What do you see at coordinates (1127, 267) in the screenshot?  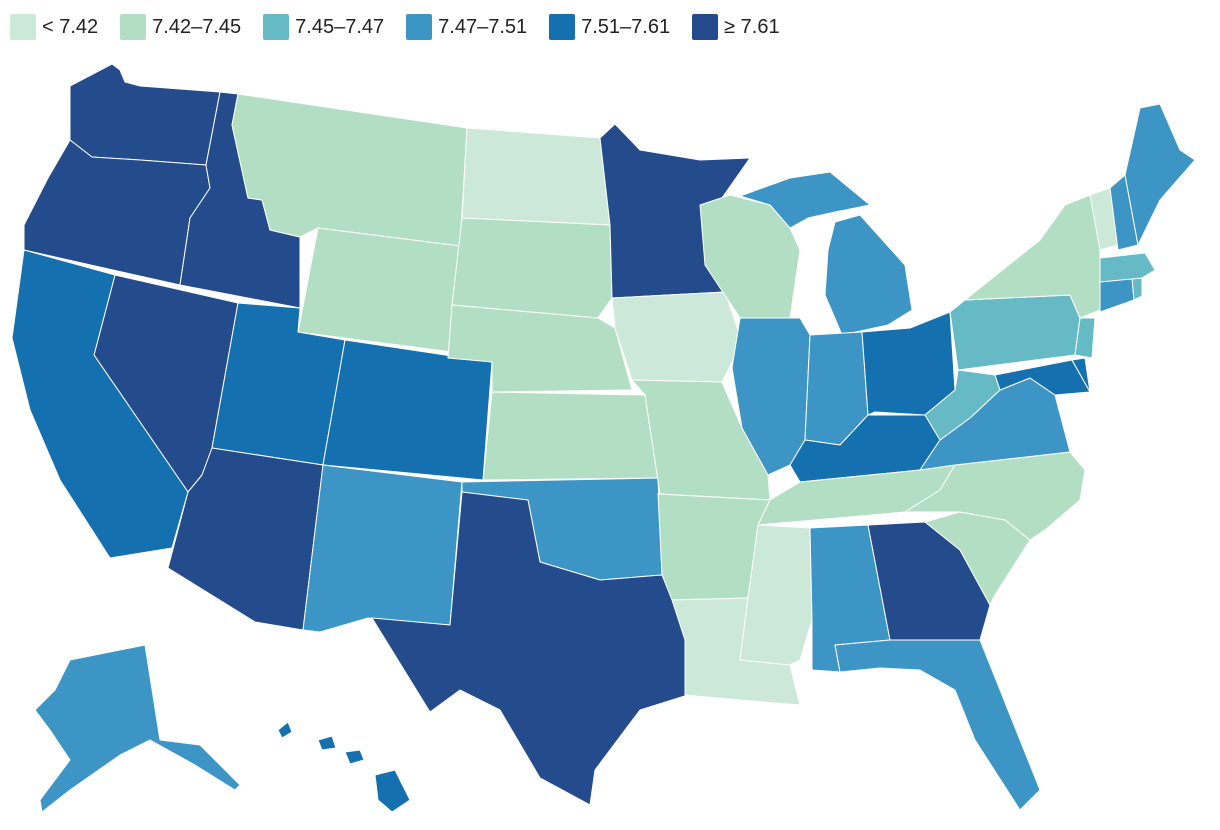 I see `state-MA` at bounding box center [1127, 267].